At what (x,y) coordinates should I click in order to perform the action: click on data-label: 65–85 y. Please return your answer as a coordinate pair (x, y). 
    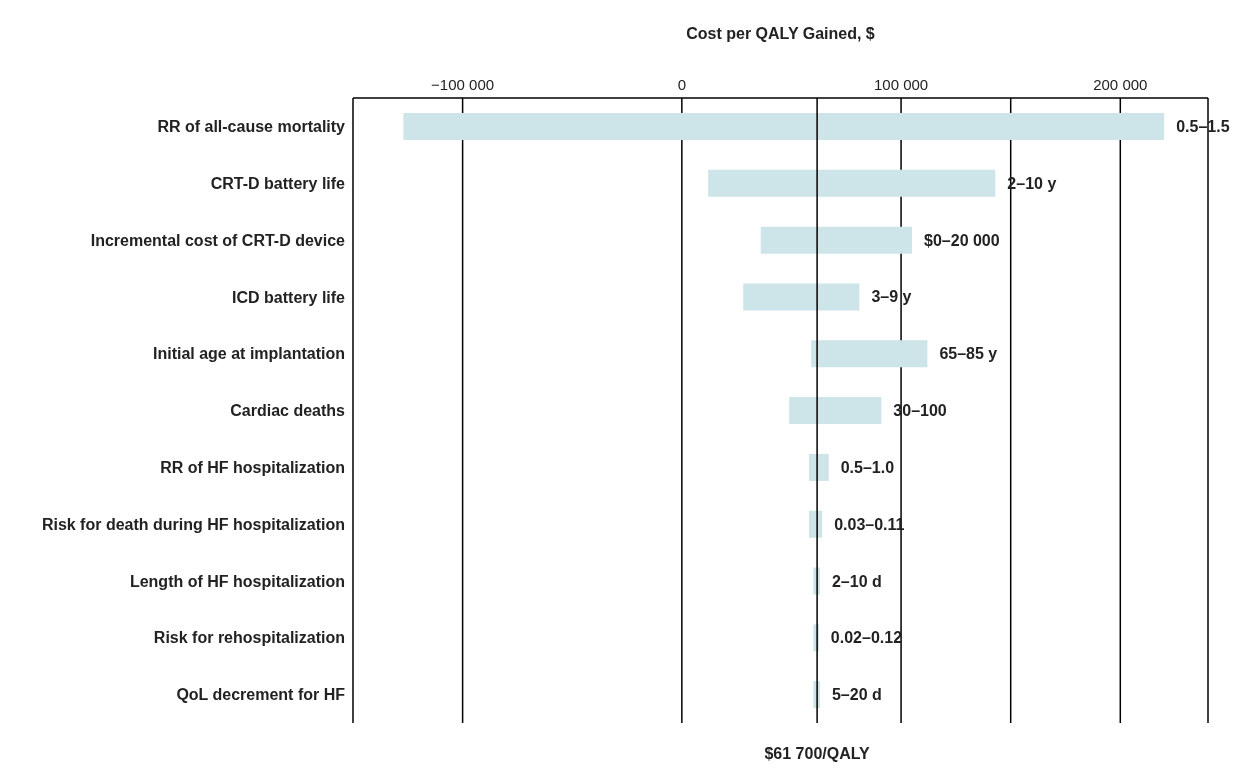
    Looking at the image, I should click on (968, 354).